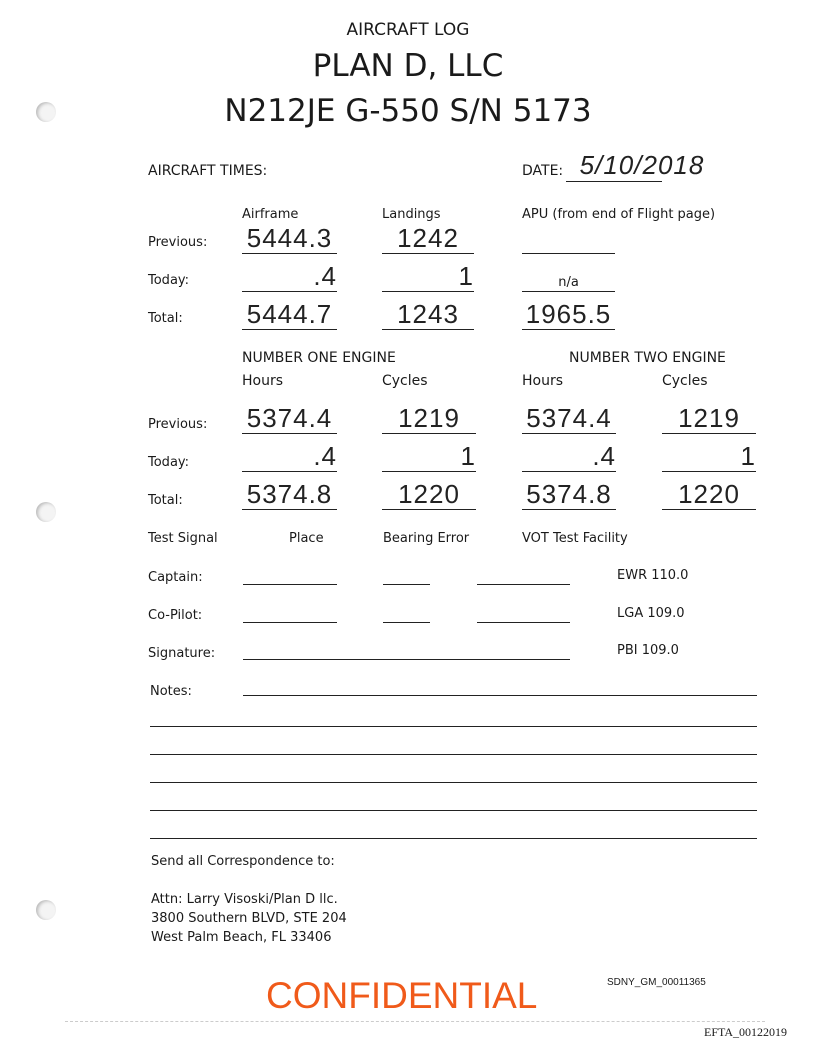 This screenshot has width=816, height=1056. I want to click on aircraft-id: N212JE G-550 S/N 5173, so click(408, 111).